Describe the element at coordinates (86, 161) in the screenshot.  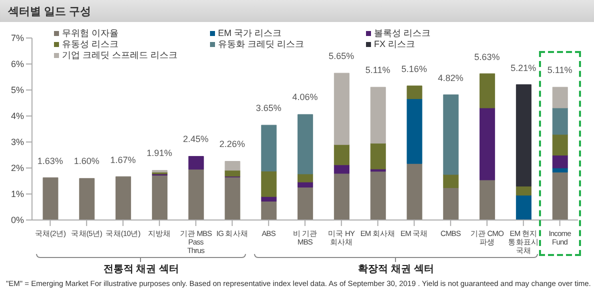
I see `total-label: 1.60%` at that location.